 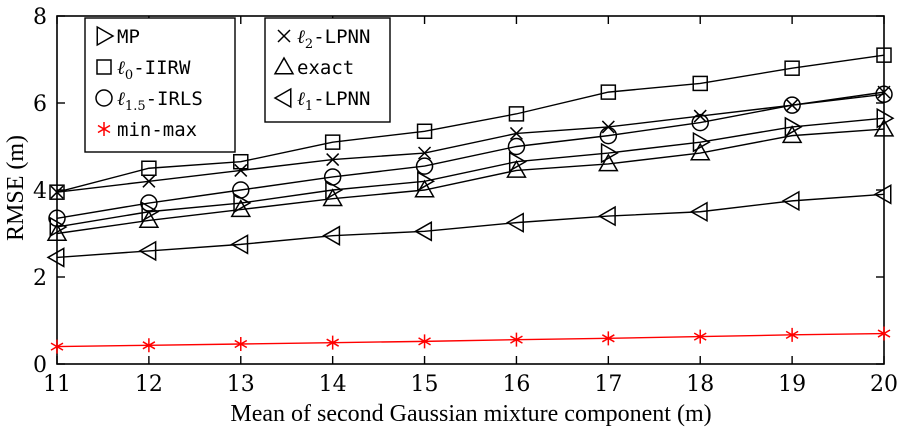 I want to click on y-tick-label: 0, so click(x=40, y=365).